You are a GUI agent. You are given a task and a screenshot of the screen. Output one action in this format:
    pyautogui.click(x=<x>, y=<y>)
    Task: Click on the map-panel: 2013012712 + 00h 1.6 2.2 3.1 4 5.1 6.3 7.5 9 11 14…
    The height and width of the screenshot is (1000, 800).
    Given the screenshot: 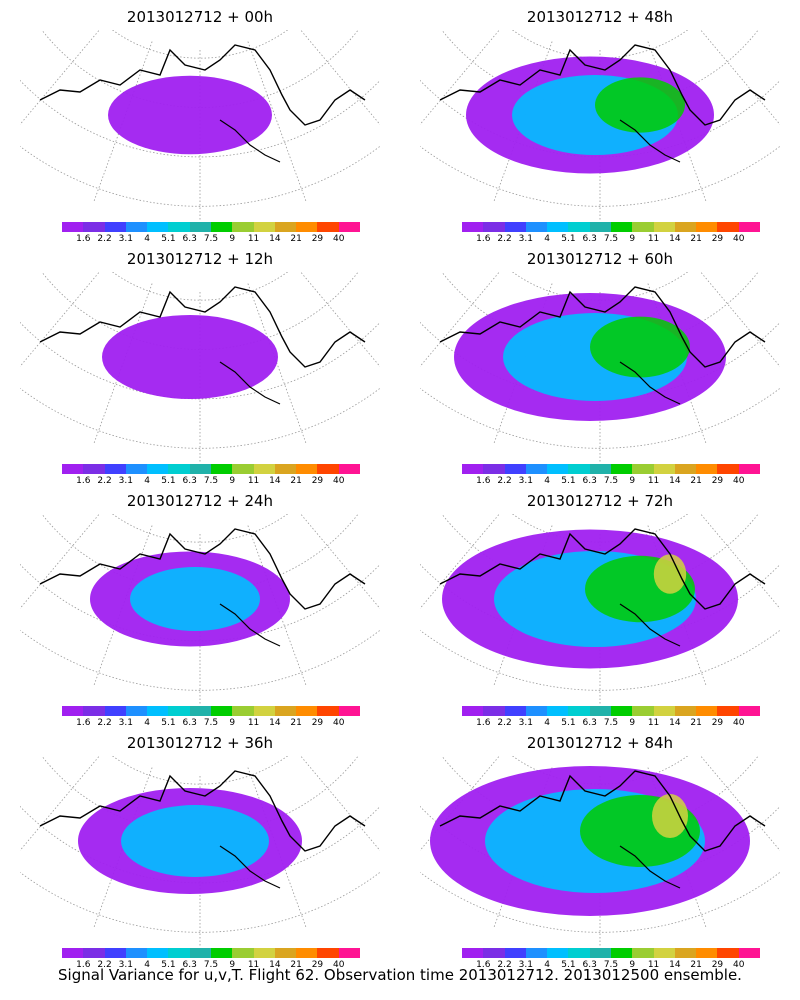 What is the action you would take?
    pyautogui.click(x=200, y=122)
    